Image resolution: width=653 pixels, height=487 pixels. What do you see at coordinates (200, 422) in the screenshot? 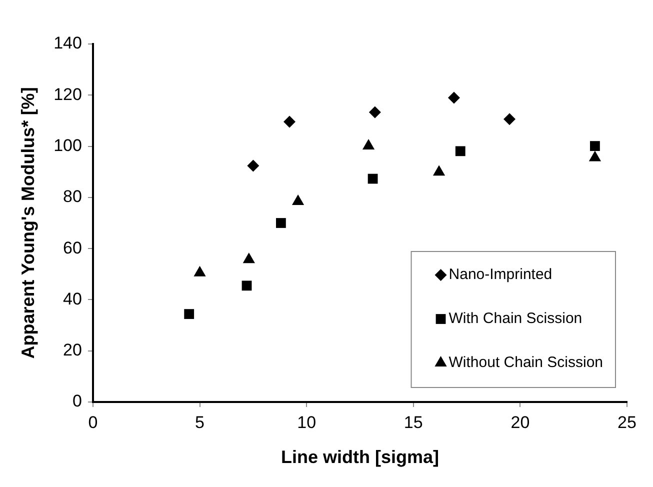
I see `x-tick-label: 5` at bounding box center [200, 422].